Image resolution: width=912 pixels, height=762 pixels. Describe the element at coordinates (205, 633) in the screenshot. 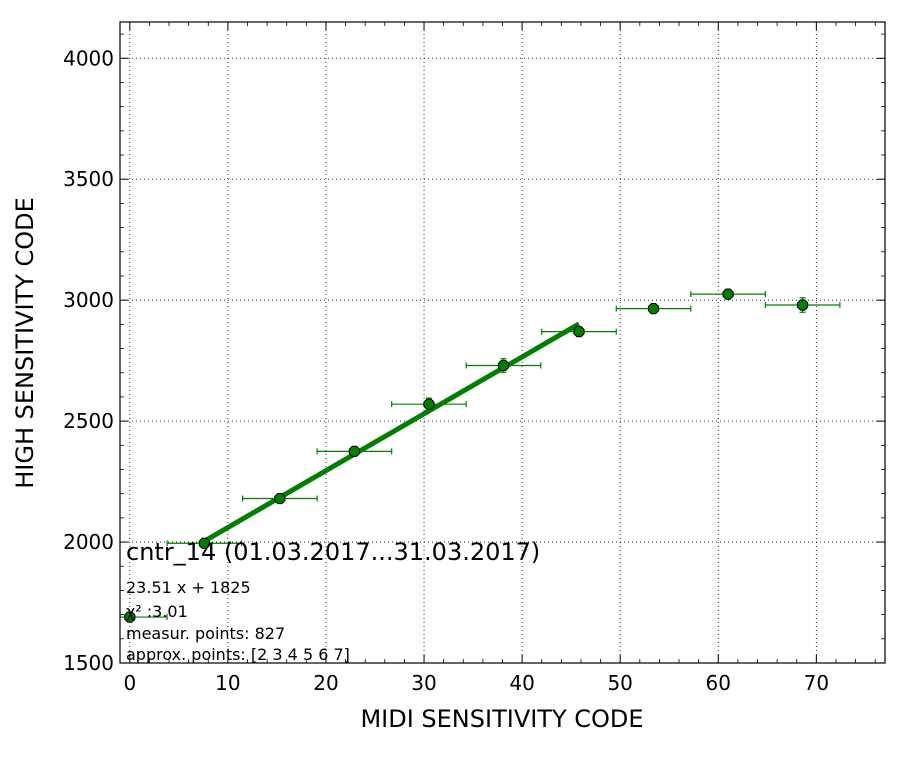

I see `annotation-measur-points: measur. points: 827` at that location.